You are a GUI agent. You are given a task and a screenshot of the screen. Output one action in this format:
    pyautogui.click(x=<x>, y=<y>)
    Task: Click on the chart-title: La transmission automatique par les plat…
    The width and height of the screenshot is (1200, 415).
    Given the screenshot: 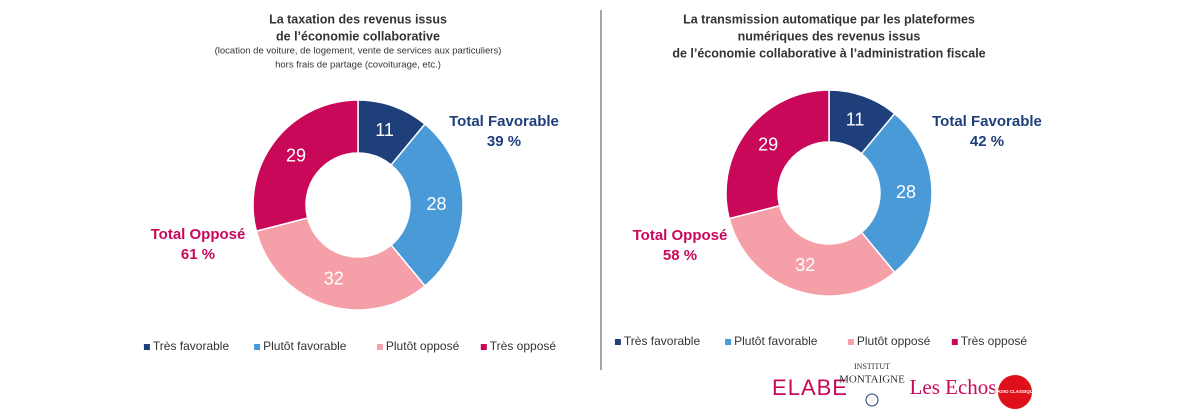 What is the action you would take?
    pyautogui.click(x=829, y=19)
    